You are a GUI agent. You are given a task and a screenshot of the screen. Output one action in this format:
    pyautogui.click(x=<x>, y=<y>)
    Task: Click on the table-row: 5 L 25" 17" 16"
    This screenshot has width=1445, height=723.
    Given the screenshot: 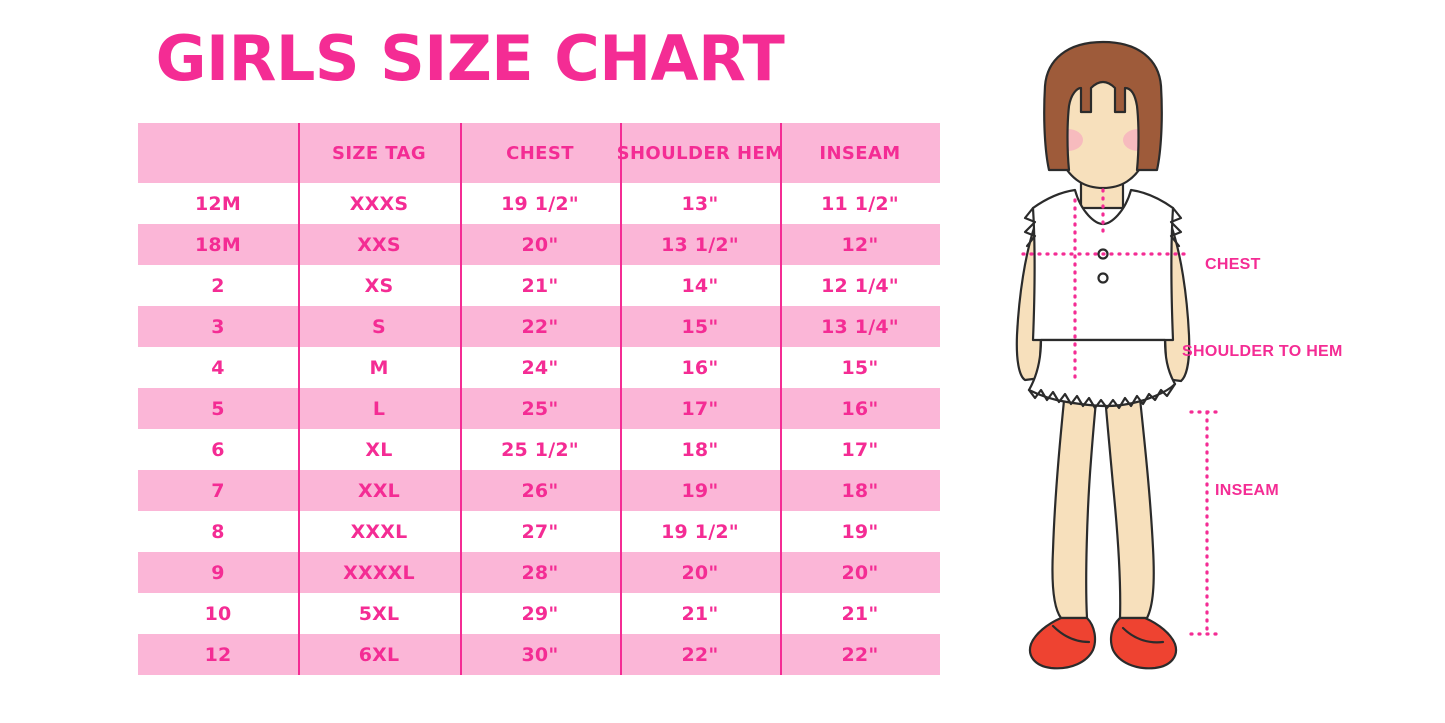 What is the action you would take?
    pyautogui.click(x=539, y=408)
    